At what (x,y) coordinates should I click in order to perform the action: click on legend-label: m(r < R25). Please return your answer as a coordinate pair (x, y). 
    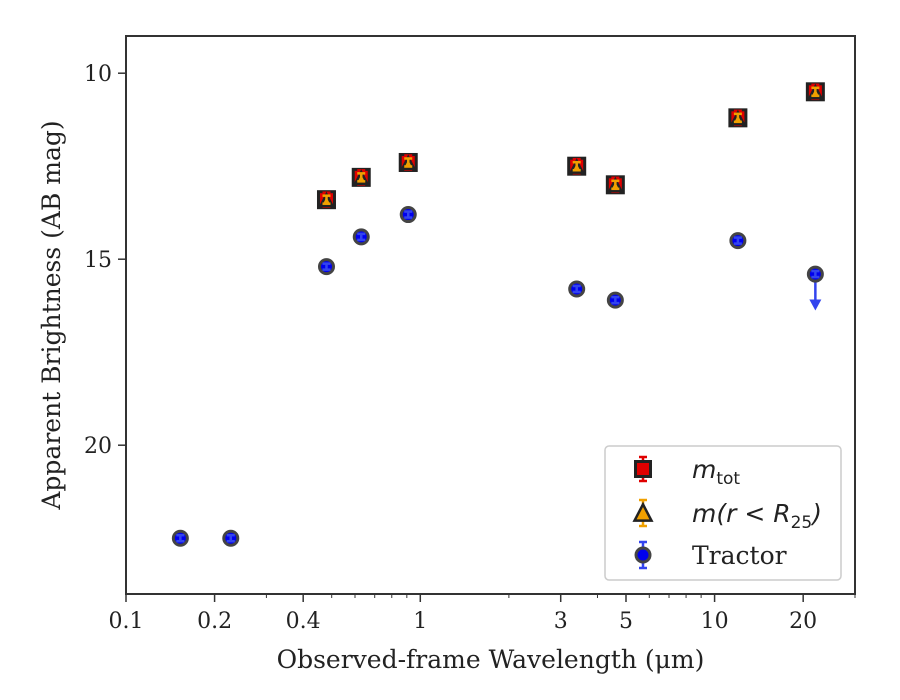
    Looking at the image, I should click on (757, 516).